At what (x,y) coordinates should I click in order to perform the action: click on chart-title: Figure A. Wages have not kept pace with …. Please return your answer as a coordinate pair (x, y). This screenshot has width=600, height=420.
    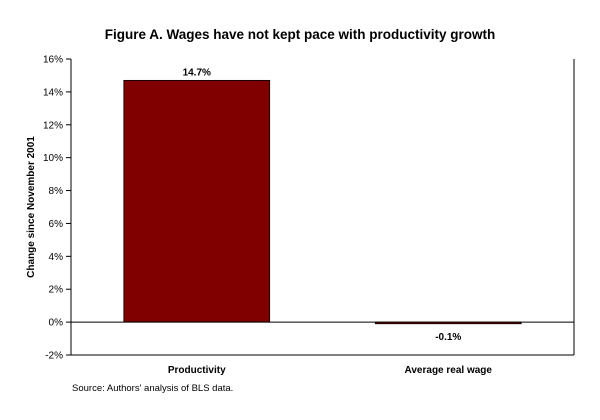
    Looking at the image, I should click on (300, 34).